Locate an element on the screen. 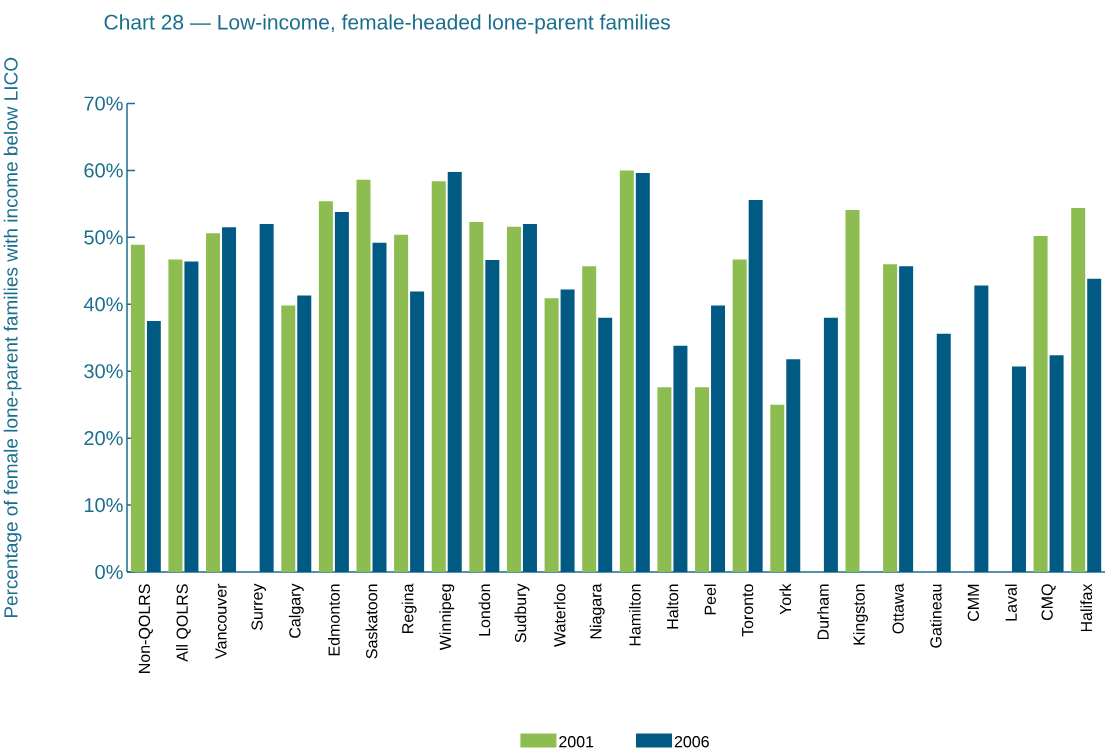  x-tick-label: Halifax is located at coordinates (1086, 607).